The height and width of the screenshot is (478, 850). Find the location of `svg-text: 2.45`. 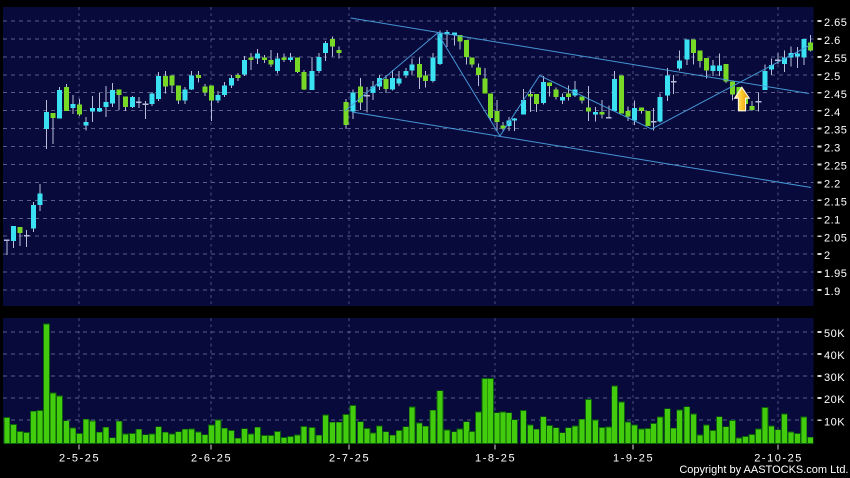

svg-text: 2.45 is located at coordinates (835, 95).